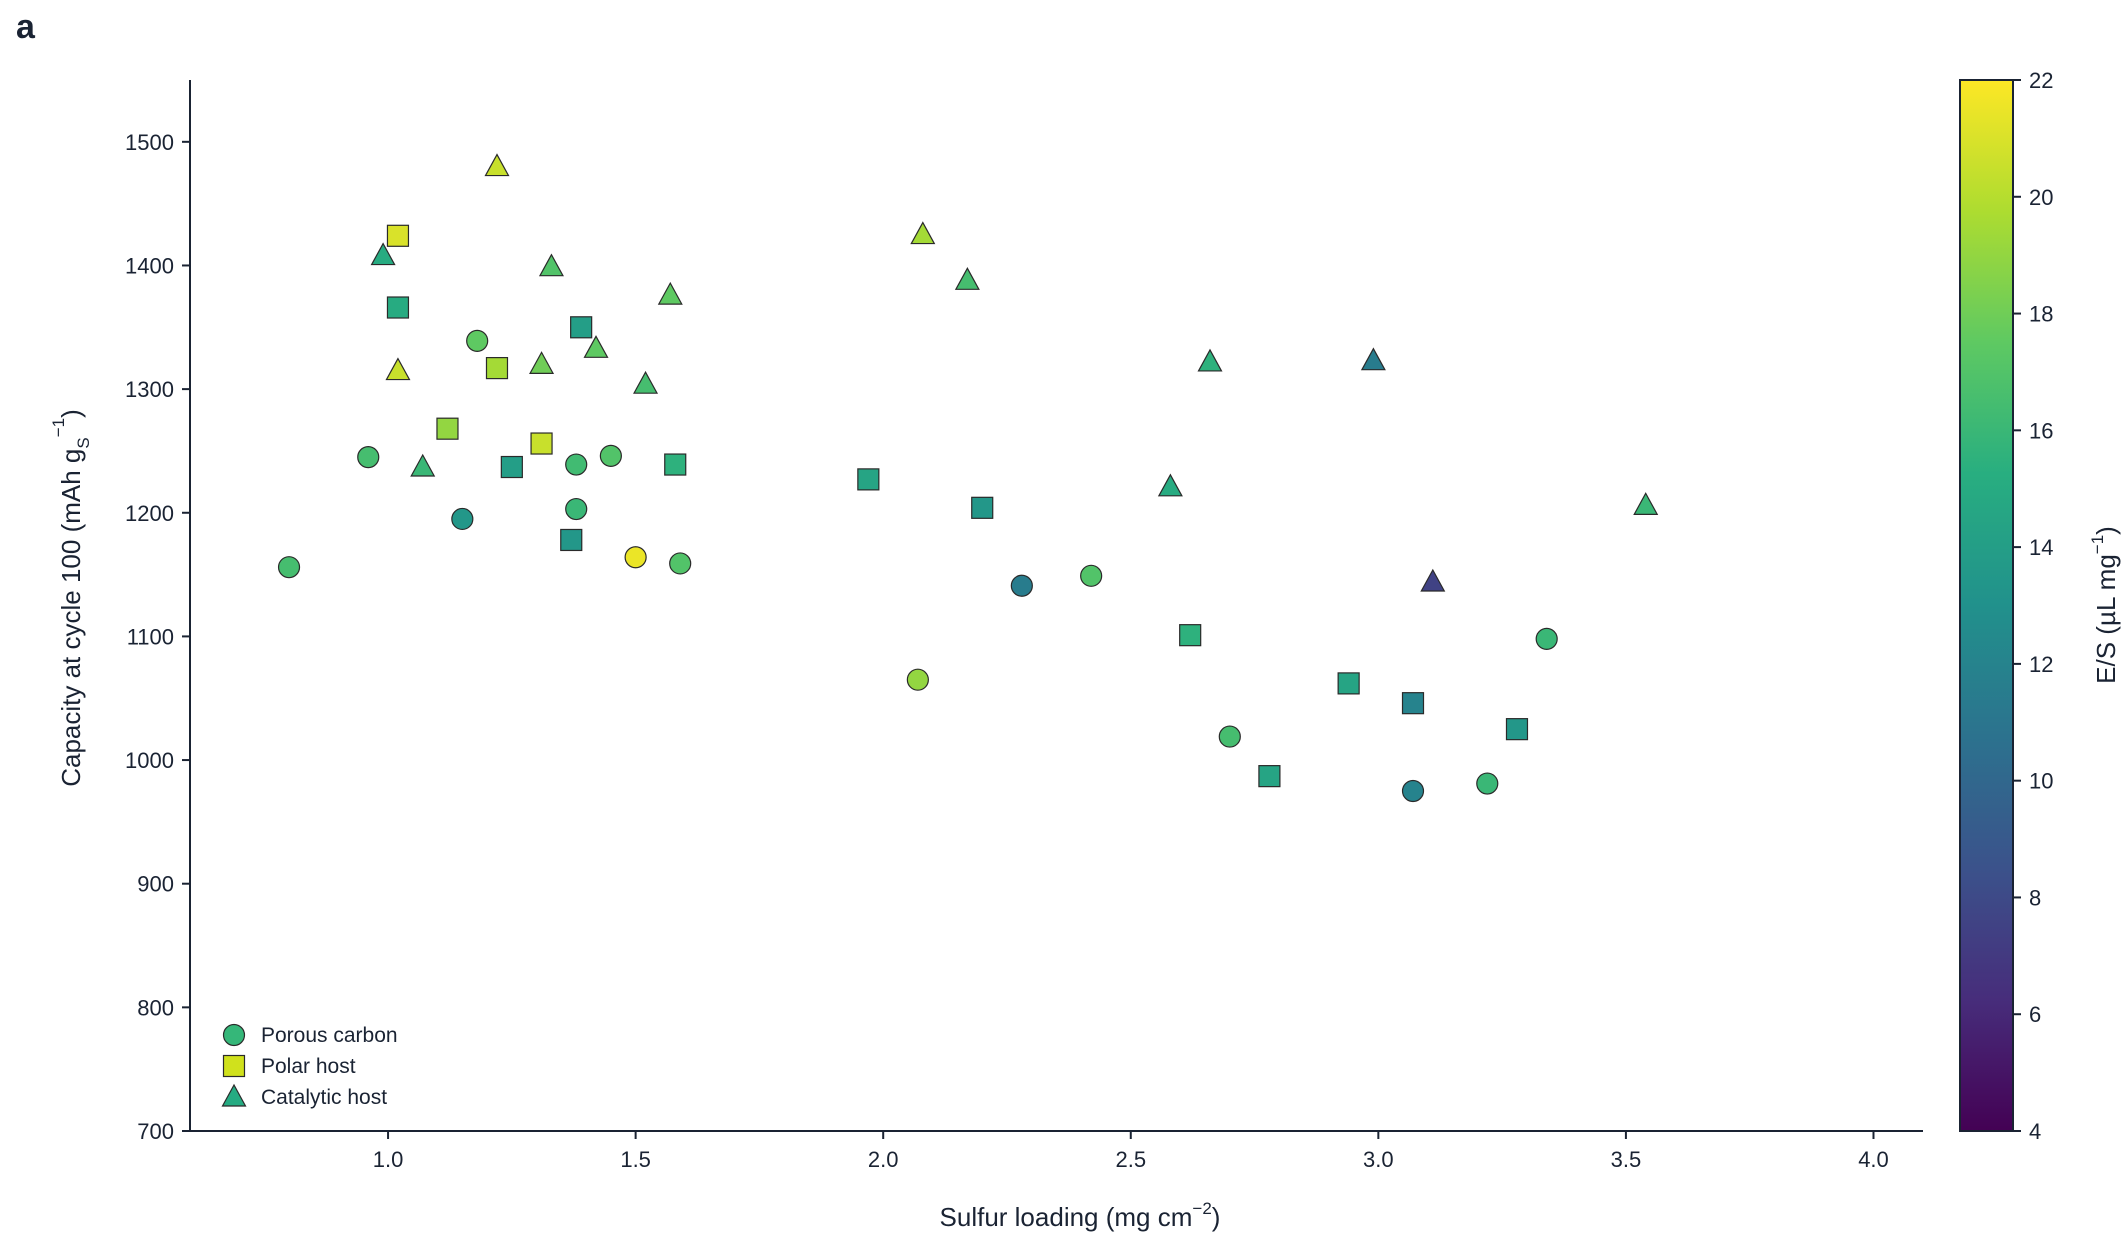 The height and width of the screenshot is (1245, 2125). Describe the element at coordinates (234, 1035) in the screenshot. I see `legend-marker-circle` at that location.